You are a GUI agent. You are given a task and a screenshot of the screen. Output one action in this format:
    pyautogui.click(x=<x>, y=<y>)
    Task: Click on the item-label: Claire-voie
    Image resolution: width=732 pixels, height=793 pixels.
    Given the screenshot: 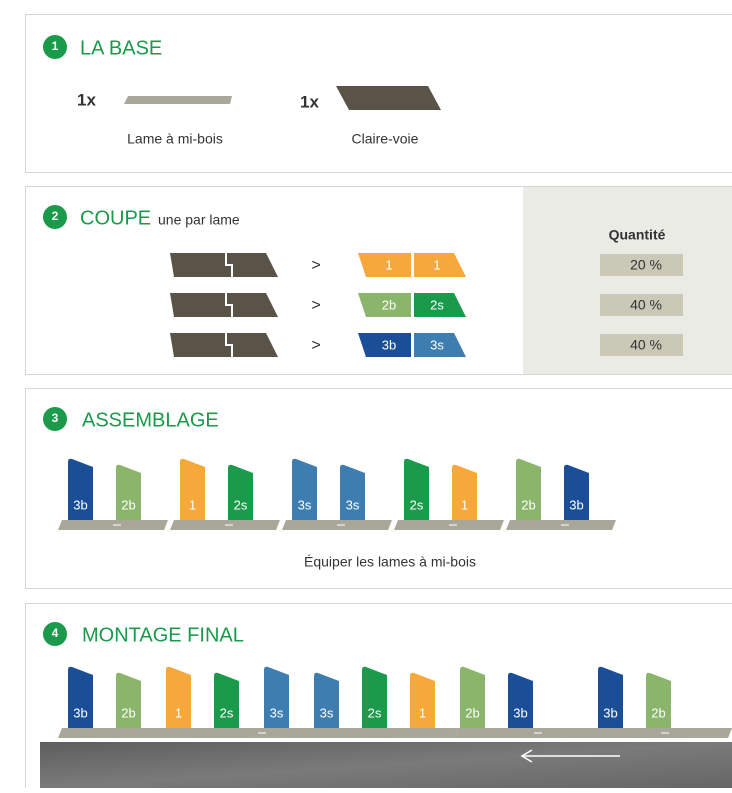 What is the action you would take?
    pyautogui.click(x=385, y=139)
    